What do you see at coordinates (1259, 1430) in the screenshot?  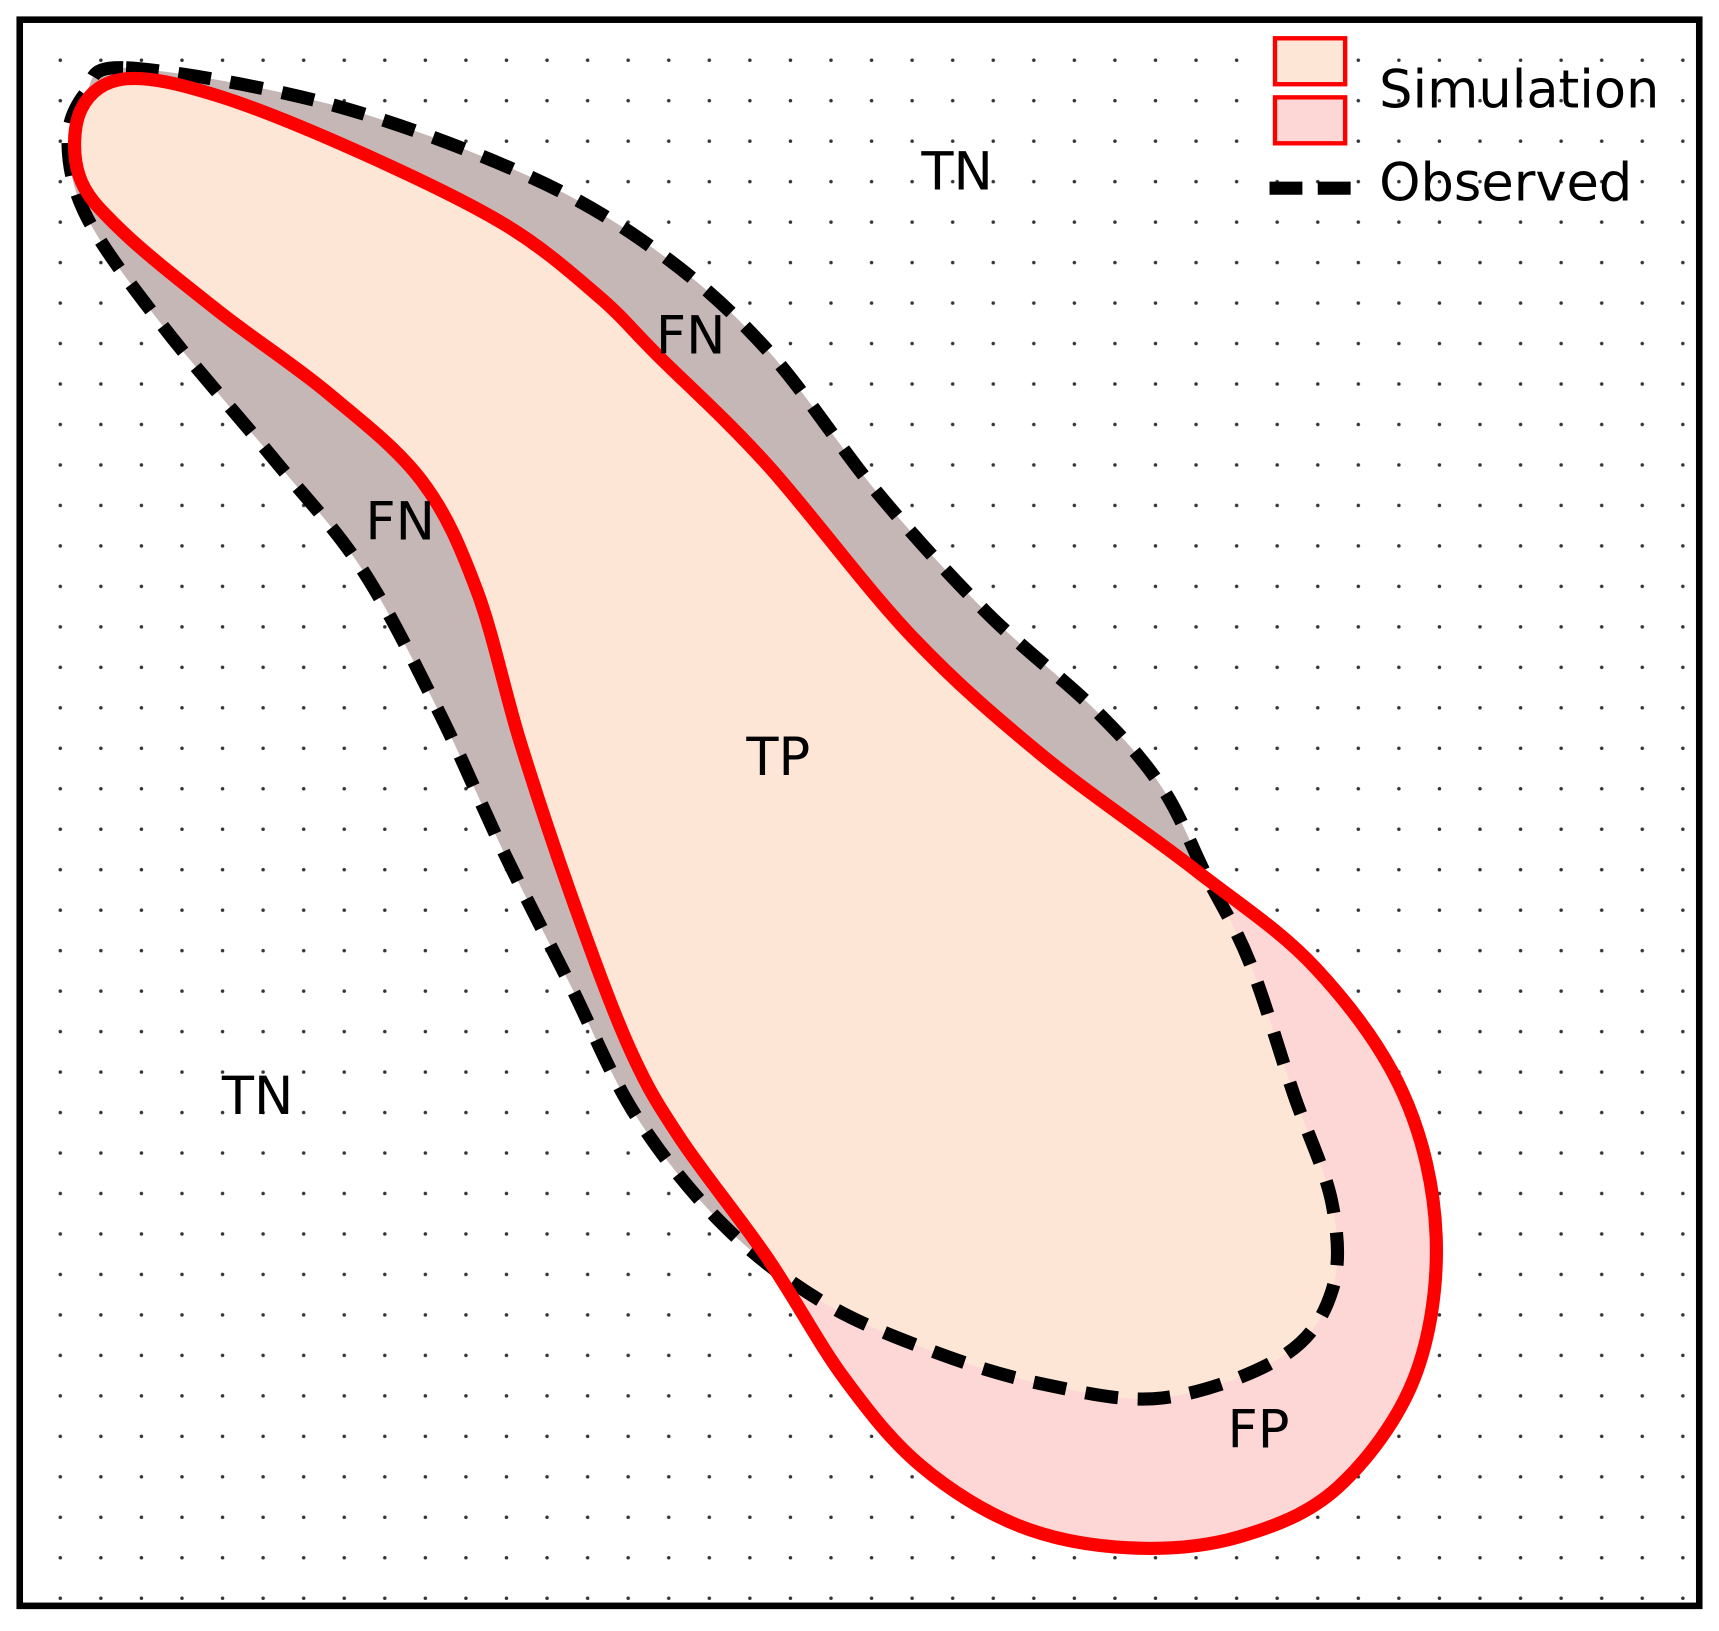 I see `region-label: FP` at bounding box center [1259, 1430].